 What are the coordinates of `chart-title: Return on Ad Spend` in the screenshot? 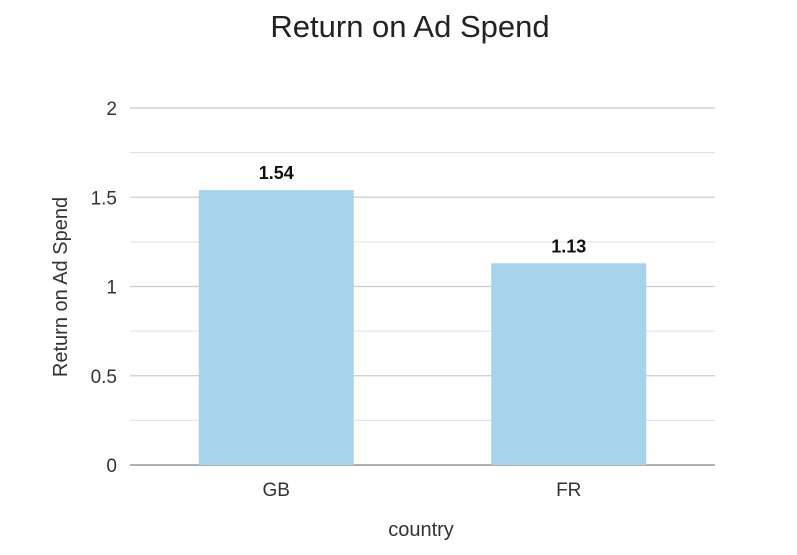 It's located at (409, 26).